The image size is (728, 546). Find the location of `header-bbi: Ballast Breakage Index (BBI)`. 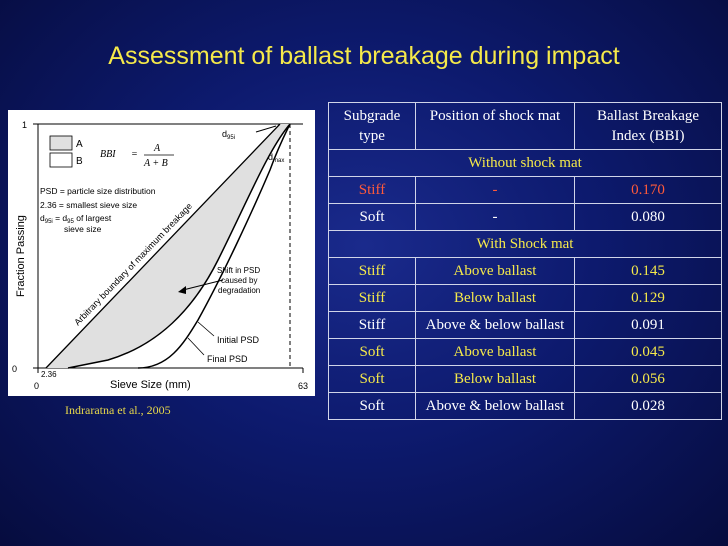

header-bbi: Ballast Breakage Index (BBI) is located at coordinates (648, 126).